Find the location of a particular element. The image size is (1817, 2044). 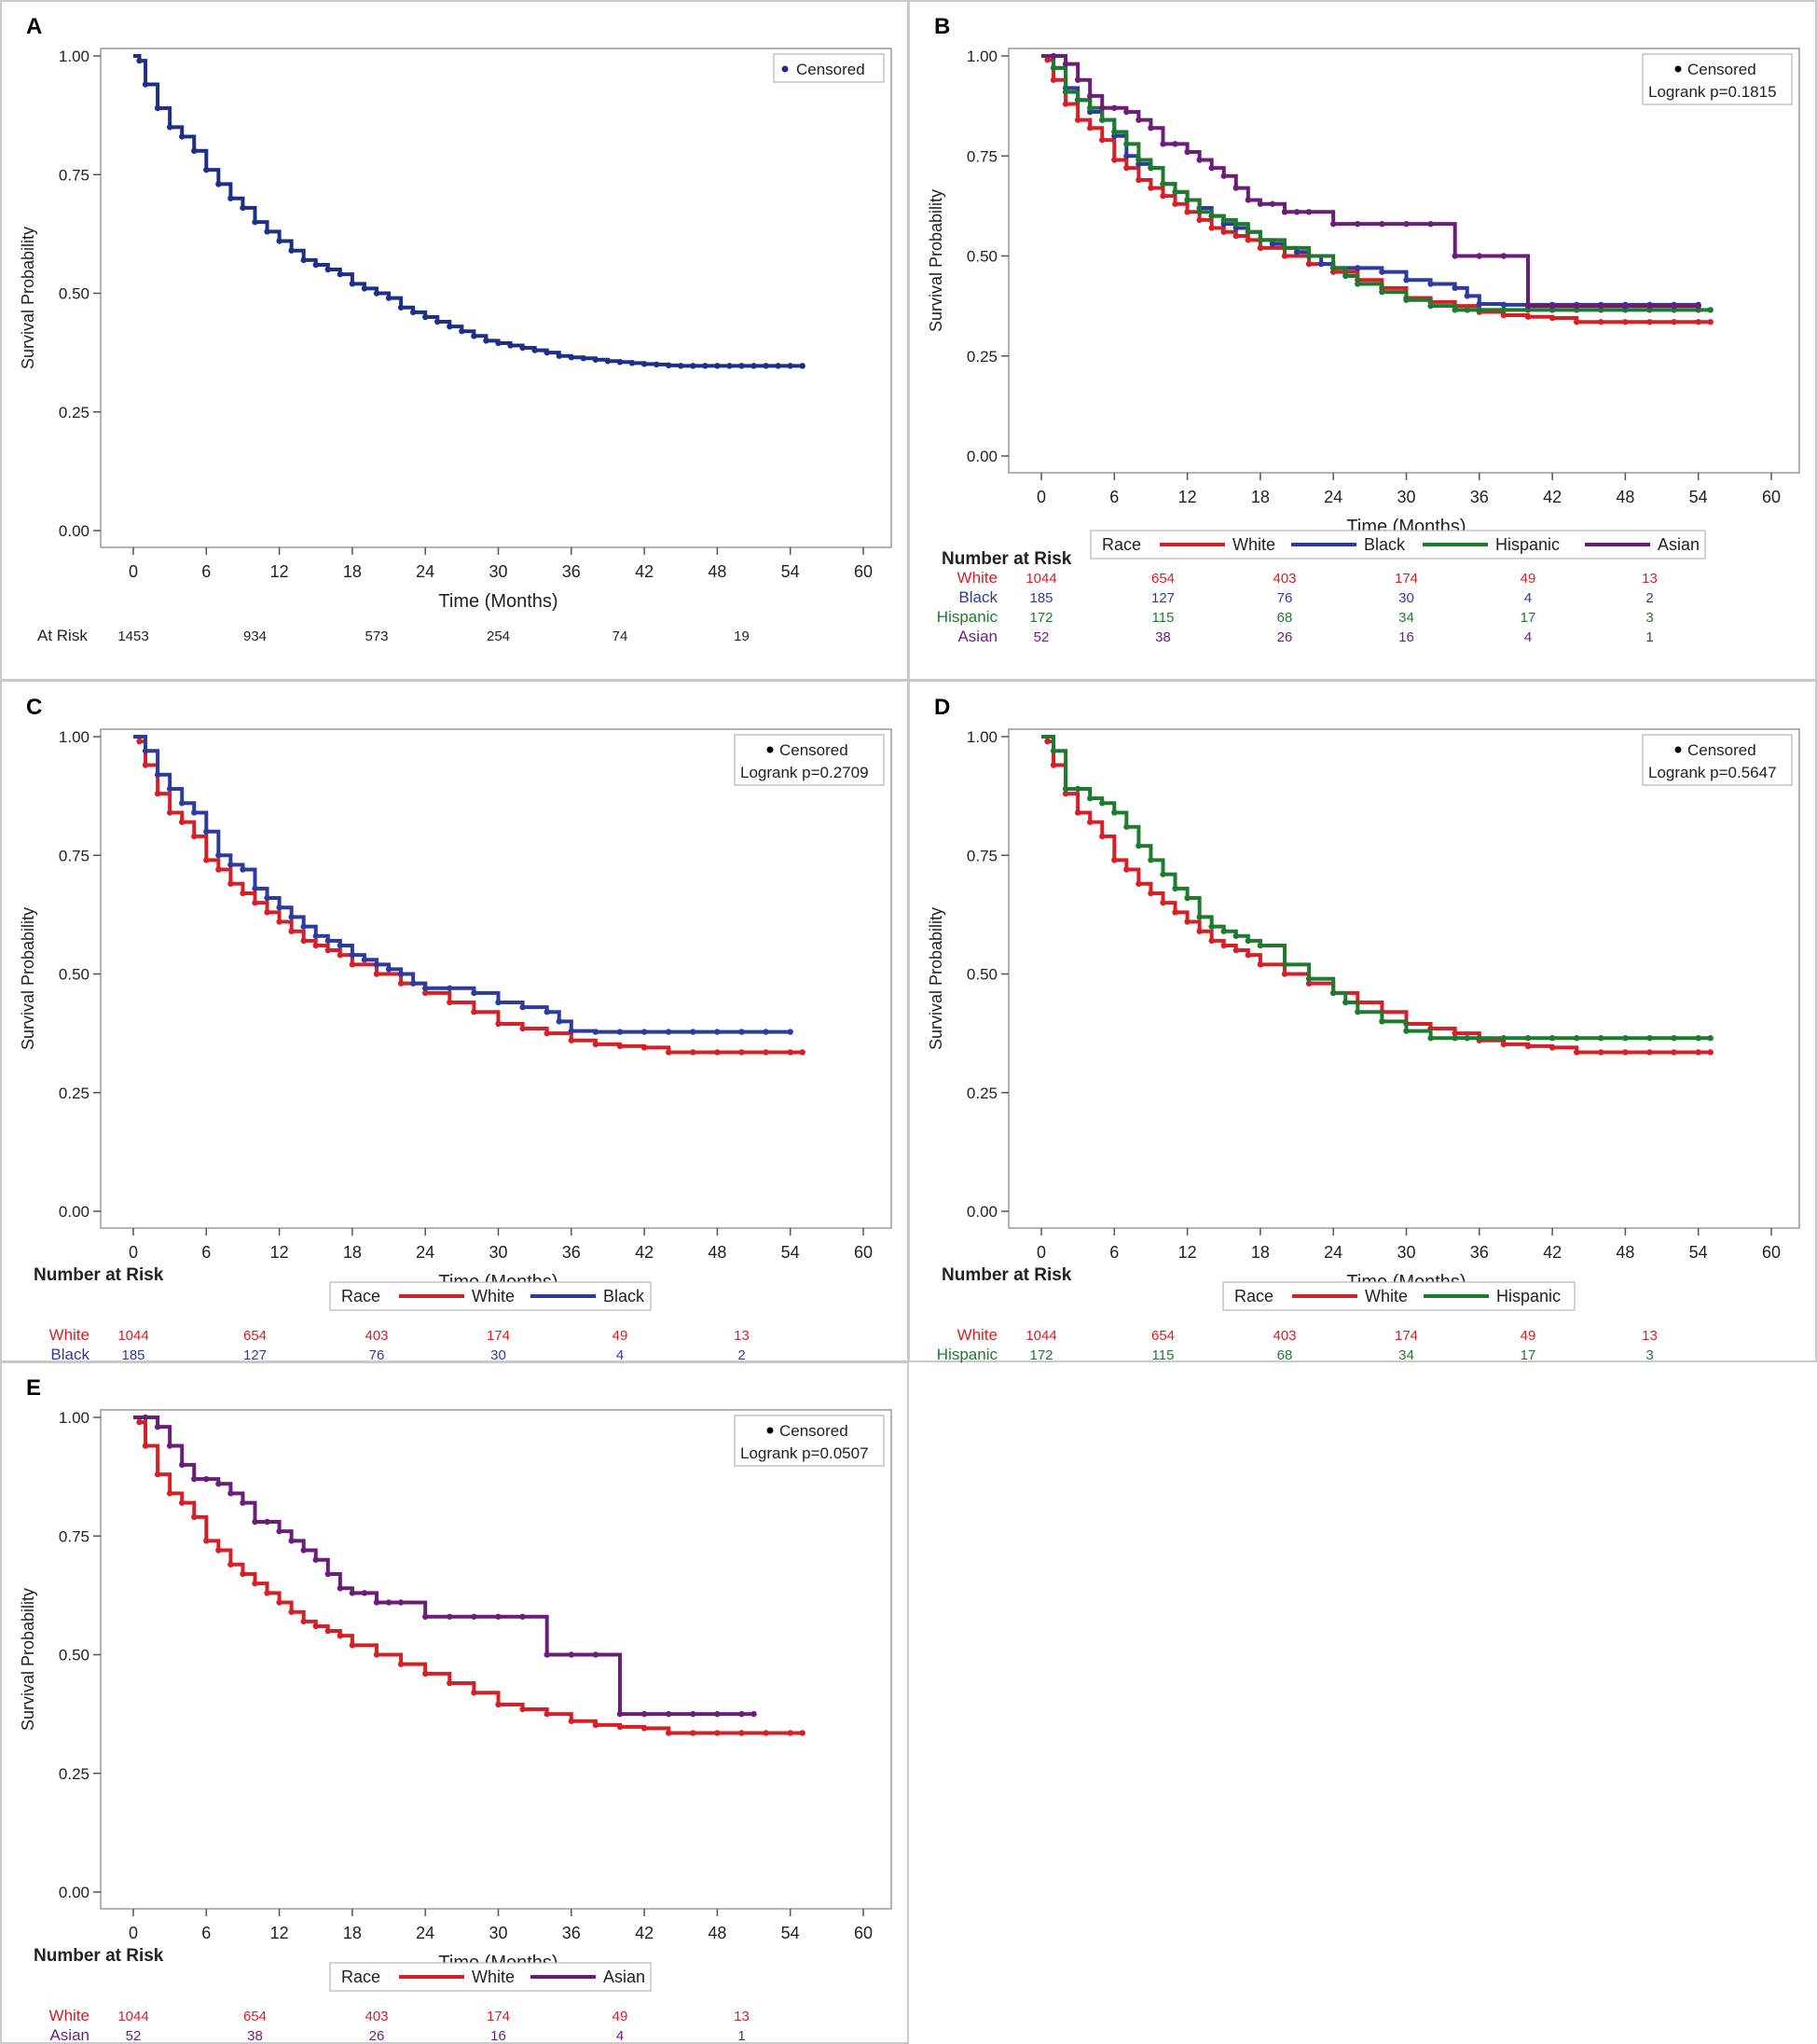

y-axis-label: Survival Probability is located at coordinates (936, 260).